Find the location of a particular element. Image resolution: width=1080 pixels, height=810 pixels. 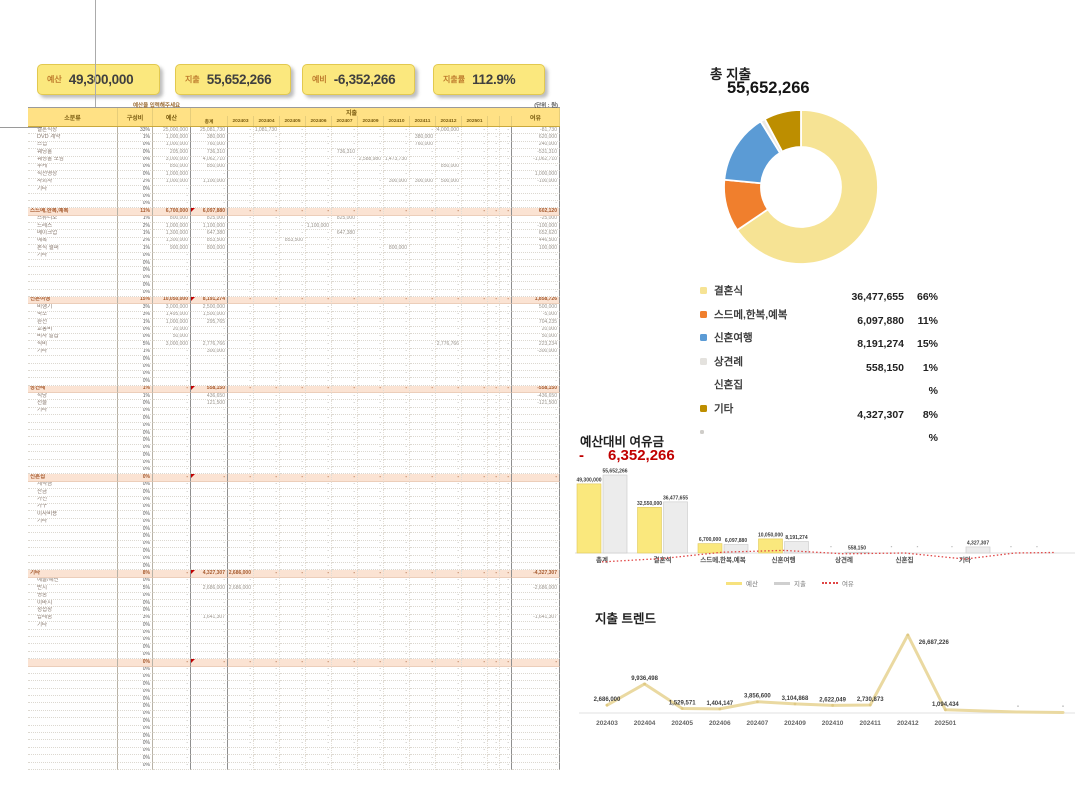

cell-subcat is located at coordinates (73, 722).